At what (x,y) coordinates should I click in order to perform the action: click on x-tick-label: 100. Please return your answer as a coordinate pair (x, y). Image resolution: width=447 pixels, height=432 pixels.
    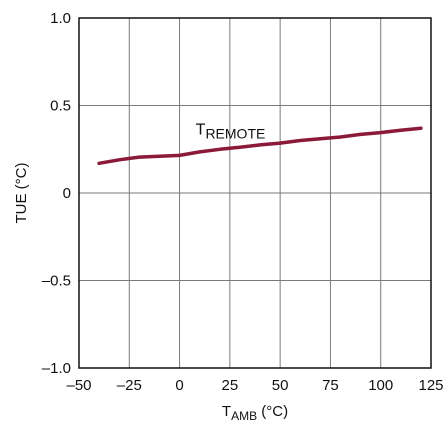
    Looking at the image, I should click on (380, 385).